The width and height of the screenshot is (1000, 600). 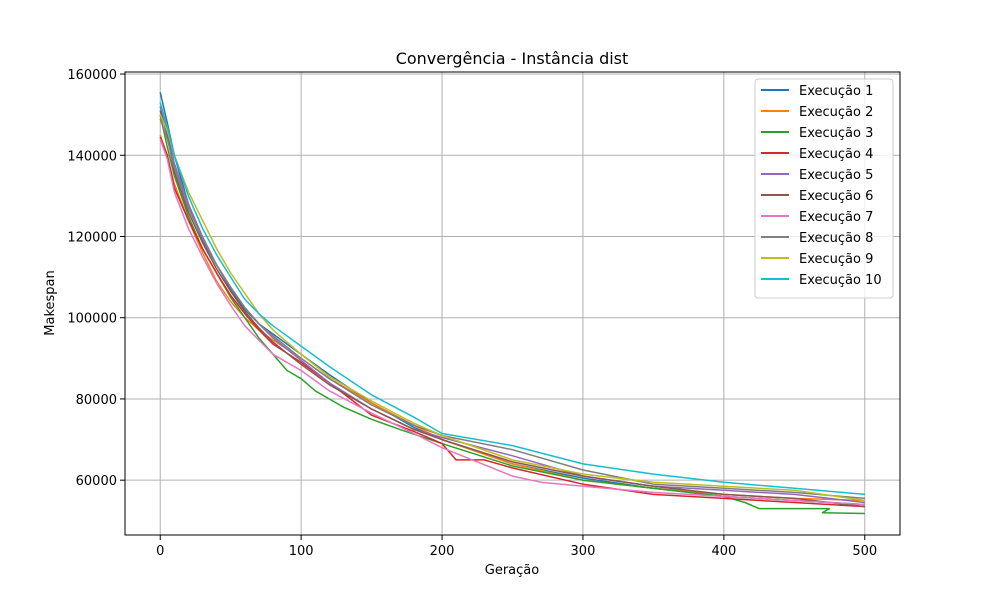 What do you see at coordinates (836, 91) in the screenshot?
I see `legend-label-1: Execução 1` at bounding box center [836, 91].